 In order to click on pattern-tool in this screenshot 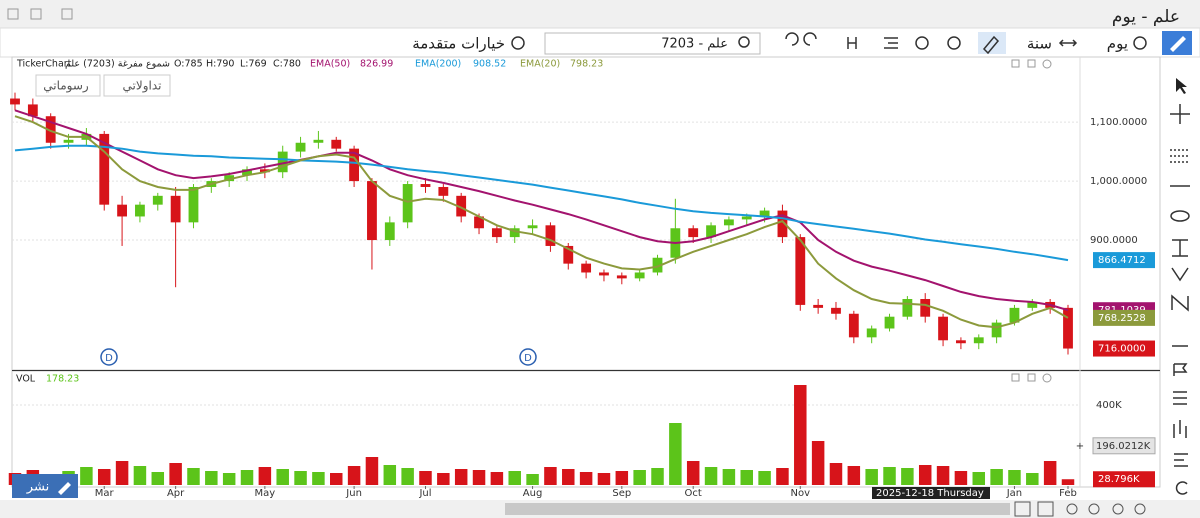, I will do `click(1180, 274)`.